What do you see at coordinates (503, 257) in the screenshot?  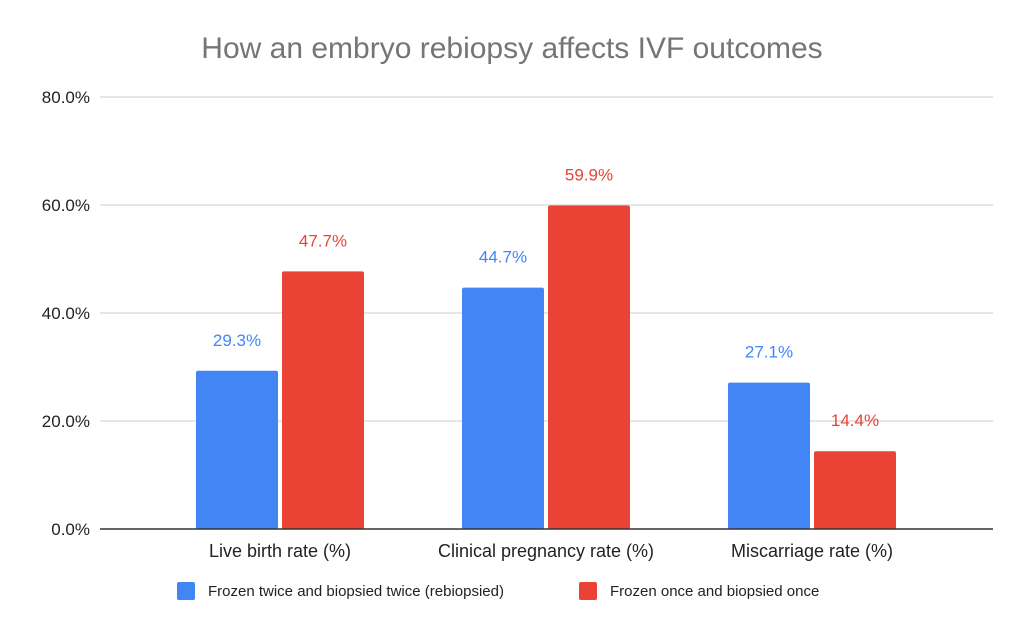 I see `data-label: 44.7%` at bounding box center [503, 257].